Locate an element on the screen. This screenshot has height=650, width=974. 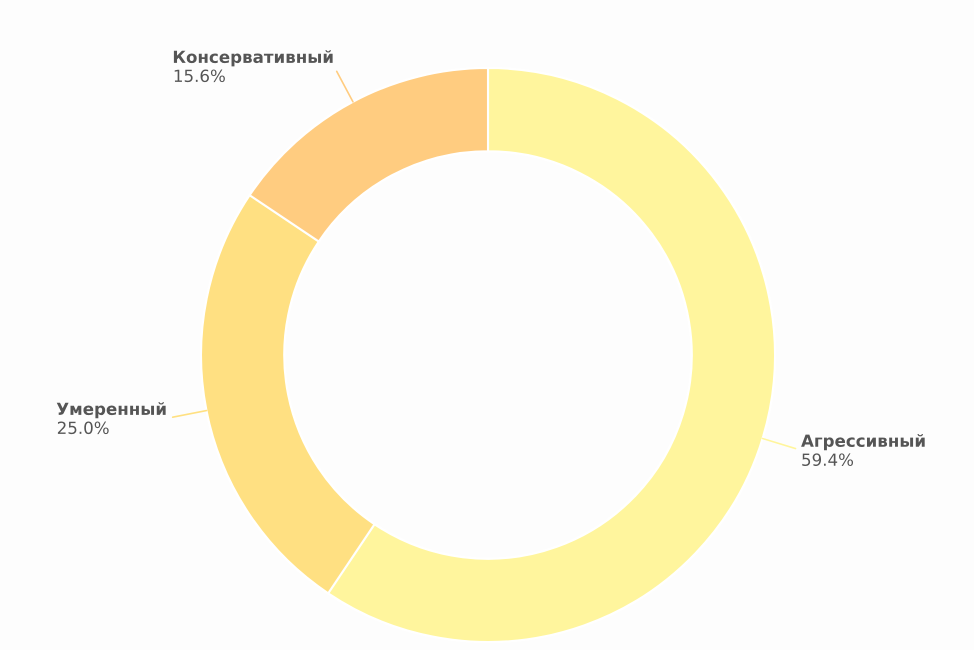
data-label: 25.0% is located at coordinates (83, 427).